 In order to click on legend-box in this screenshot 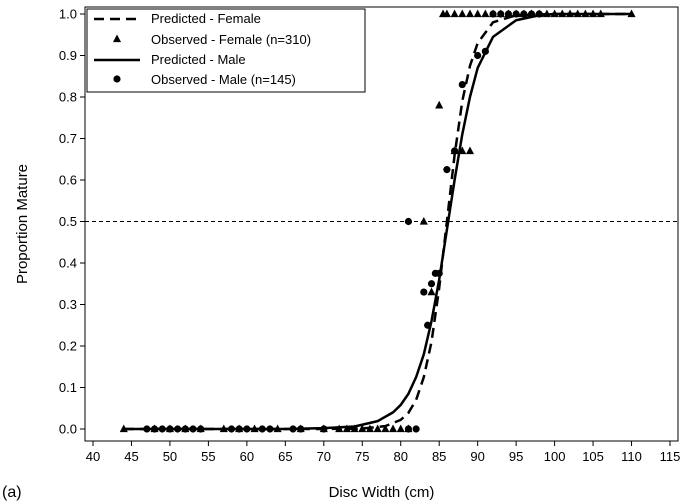, I will do `click(226, 50)`.